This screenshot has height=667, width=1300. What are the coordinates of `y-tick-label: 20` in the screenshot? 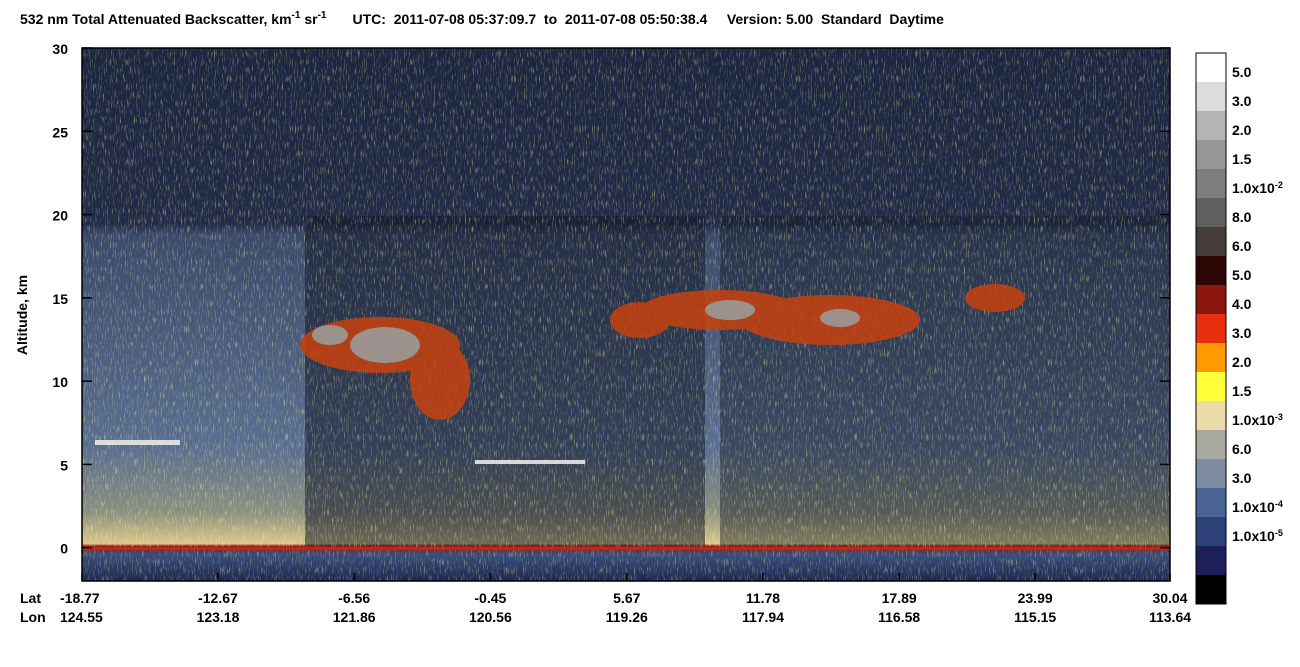 It's located at (60, 216).